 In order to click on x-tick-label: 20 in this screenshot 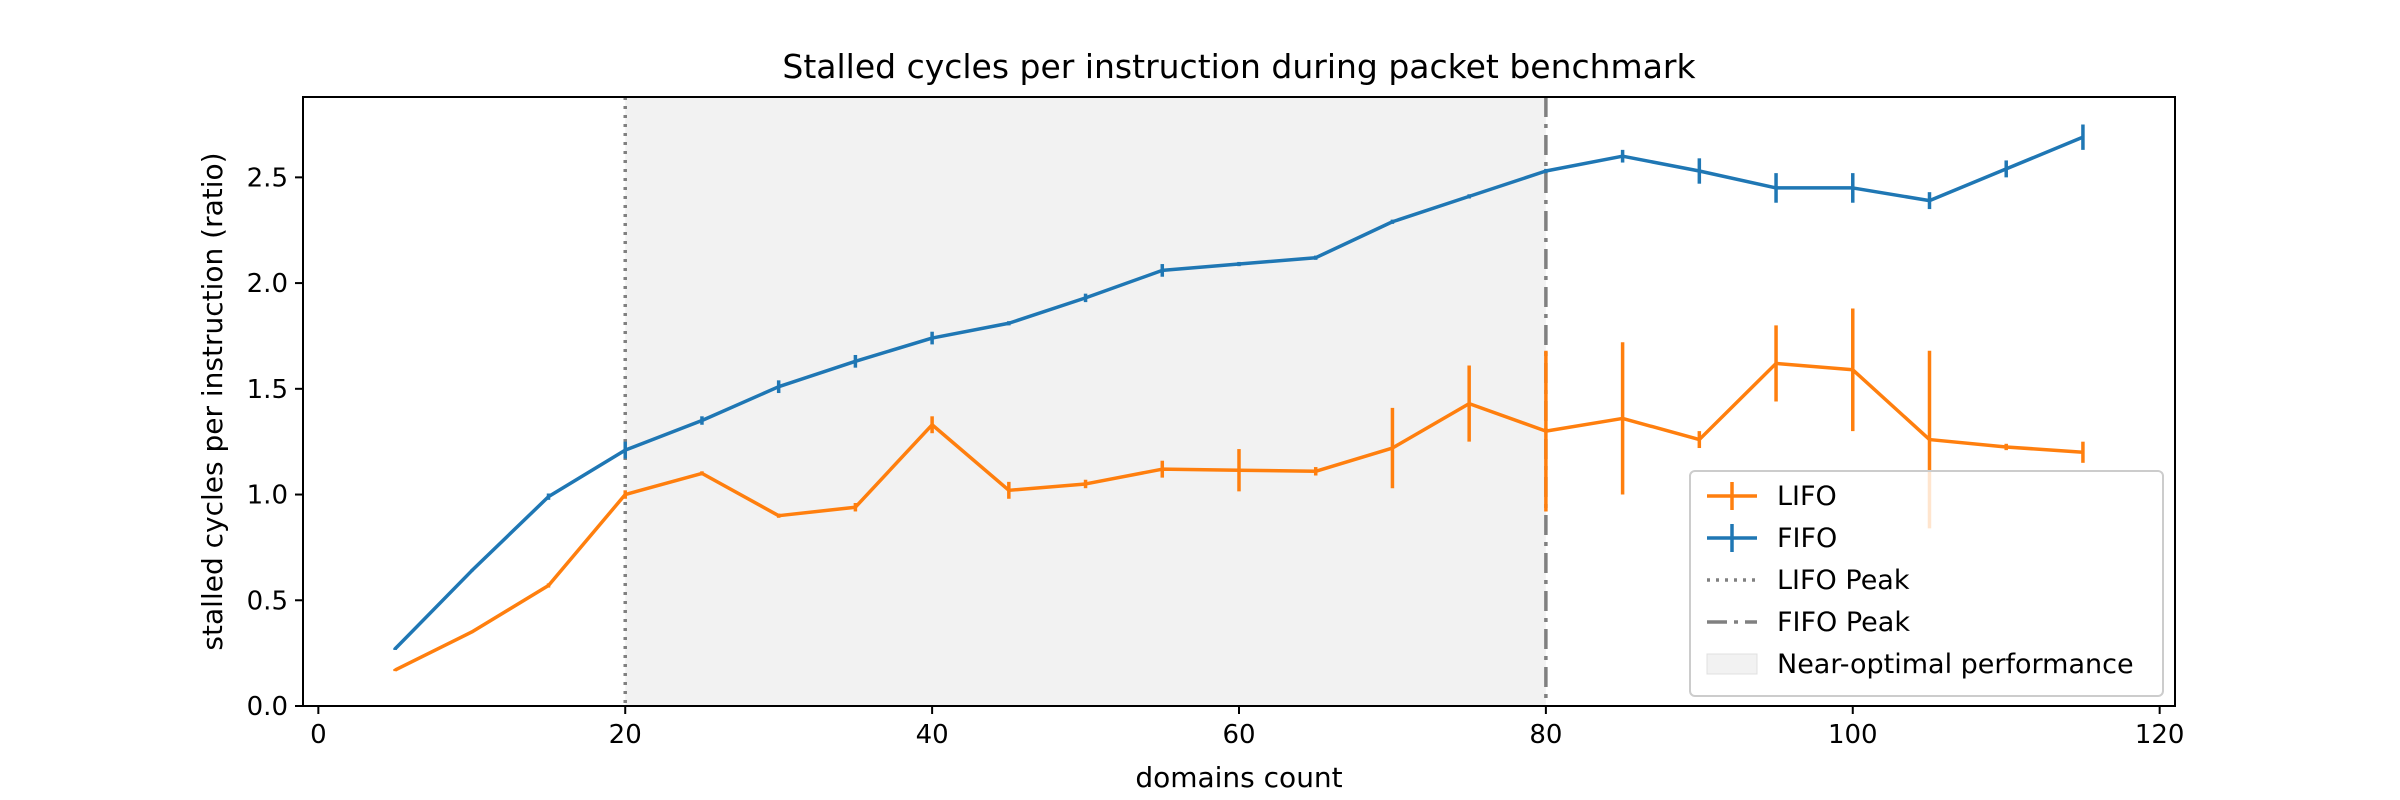, I will do `click(625, 735)`.